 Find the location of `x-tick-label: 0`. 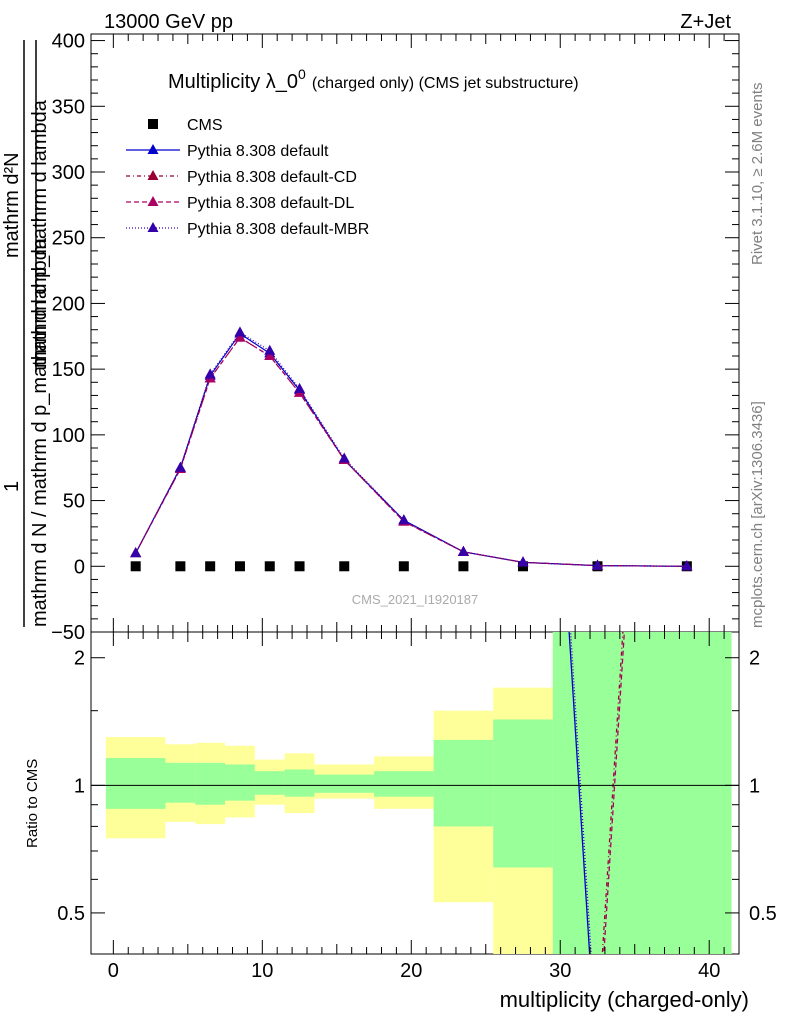

x-tick-label: 0 is located at coordinates (113, 971).